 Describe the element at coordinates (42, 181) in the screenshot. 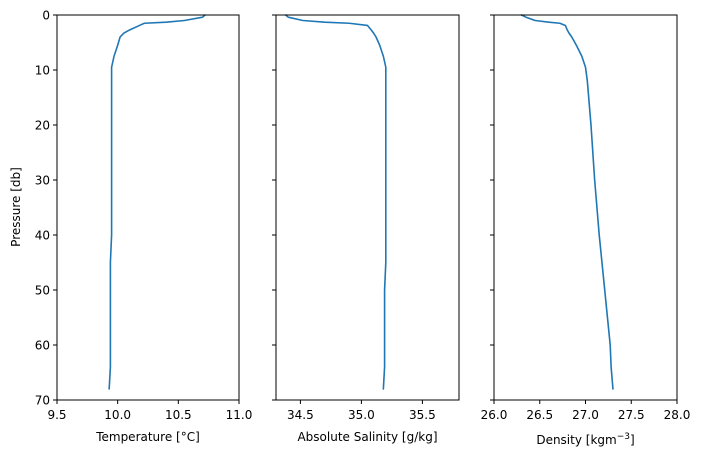

I see `y-tick-label: 30` at that location.